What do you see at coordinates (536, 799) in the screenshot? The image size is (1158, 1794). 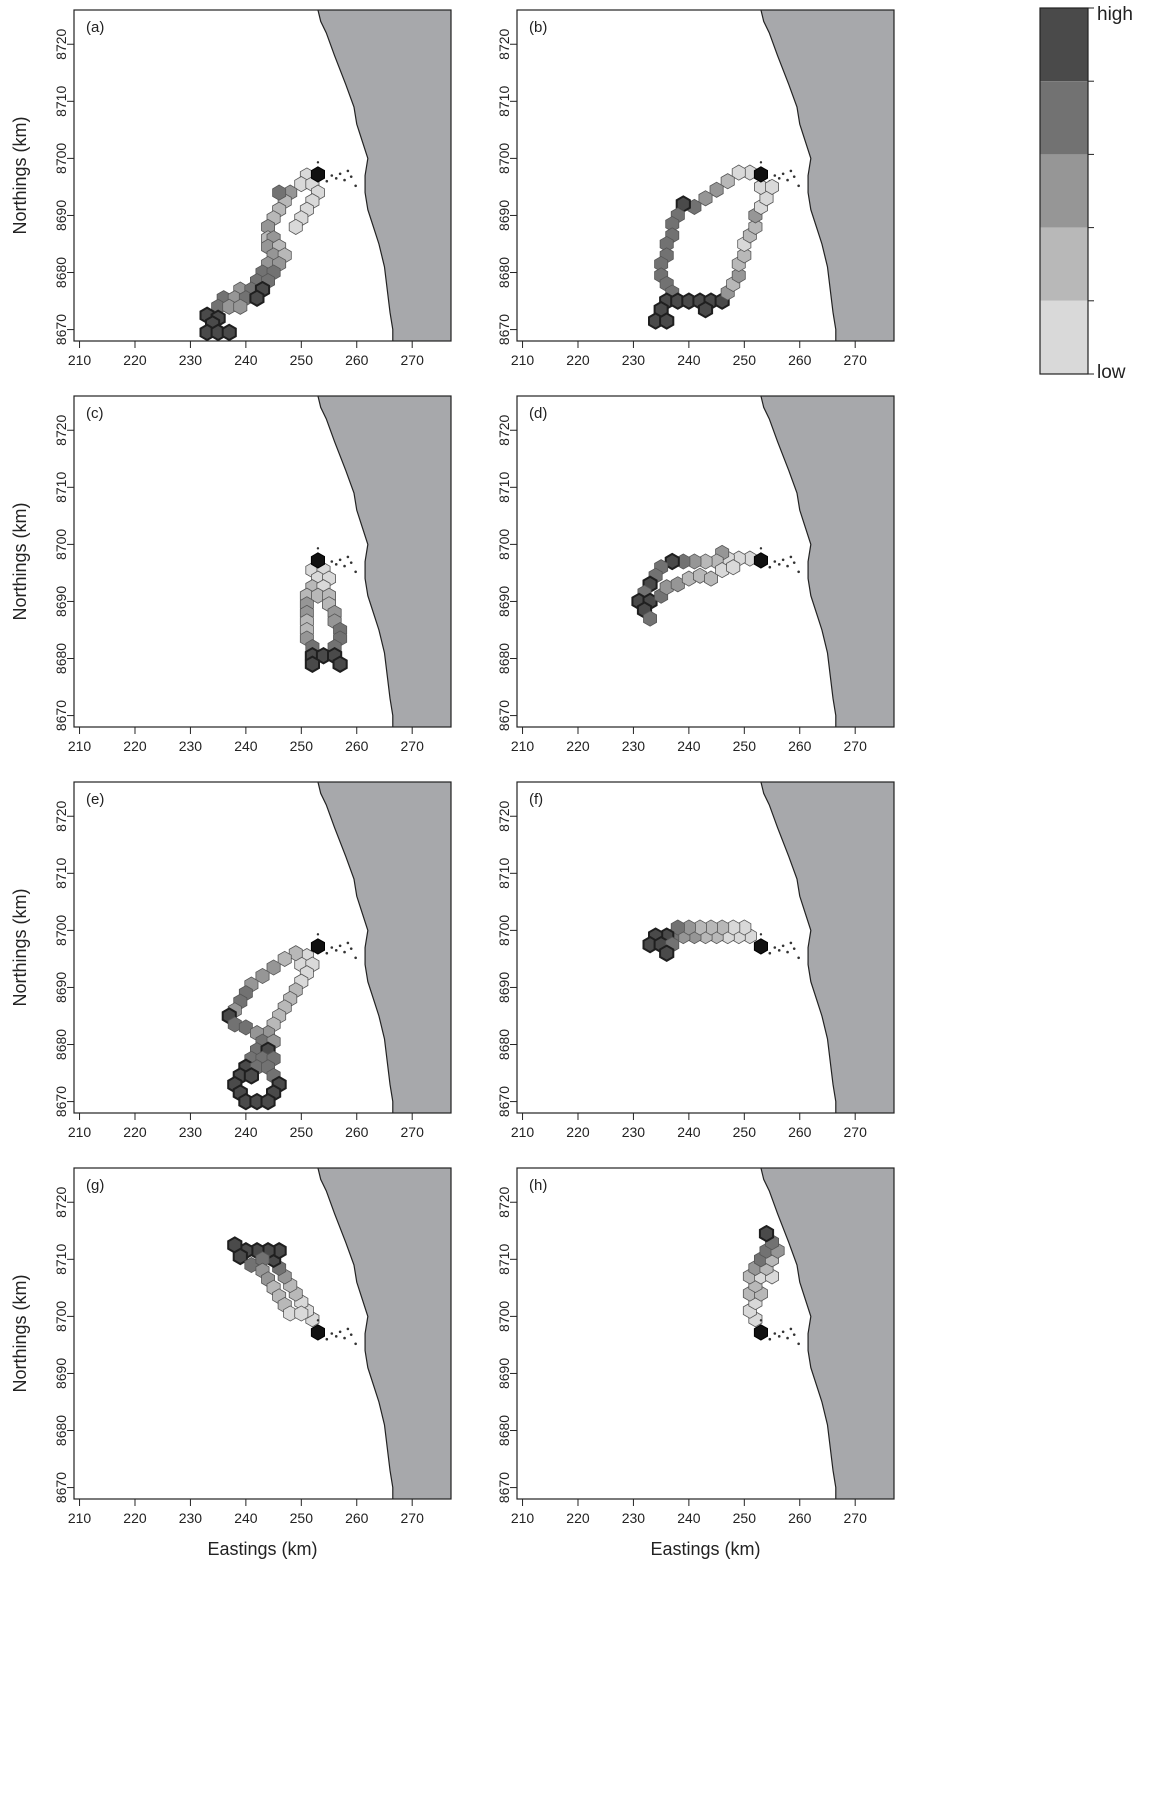 I see `panel-label: (f)` at bounding box center [536, 799].